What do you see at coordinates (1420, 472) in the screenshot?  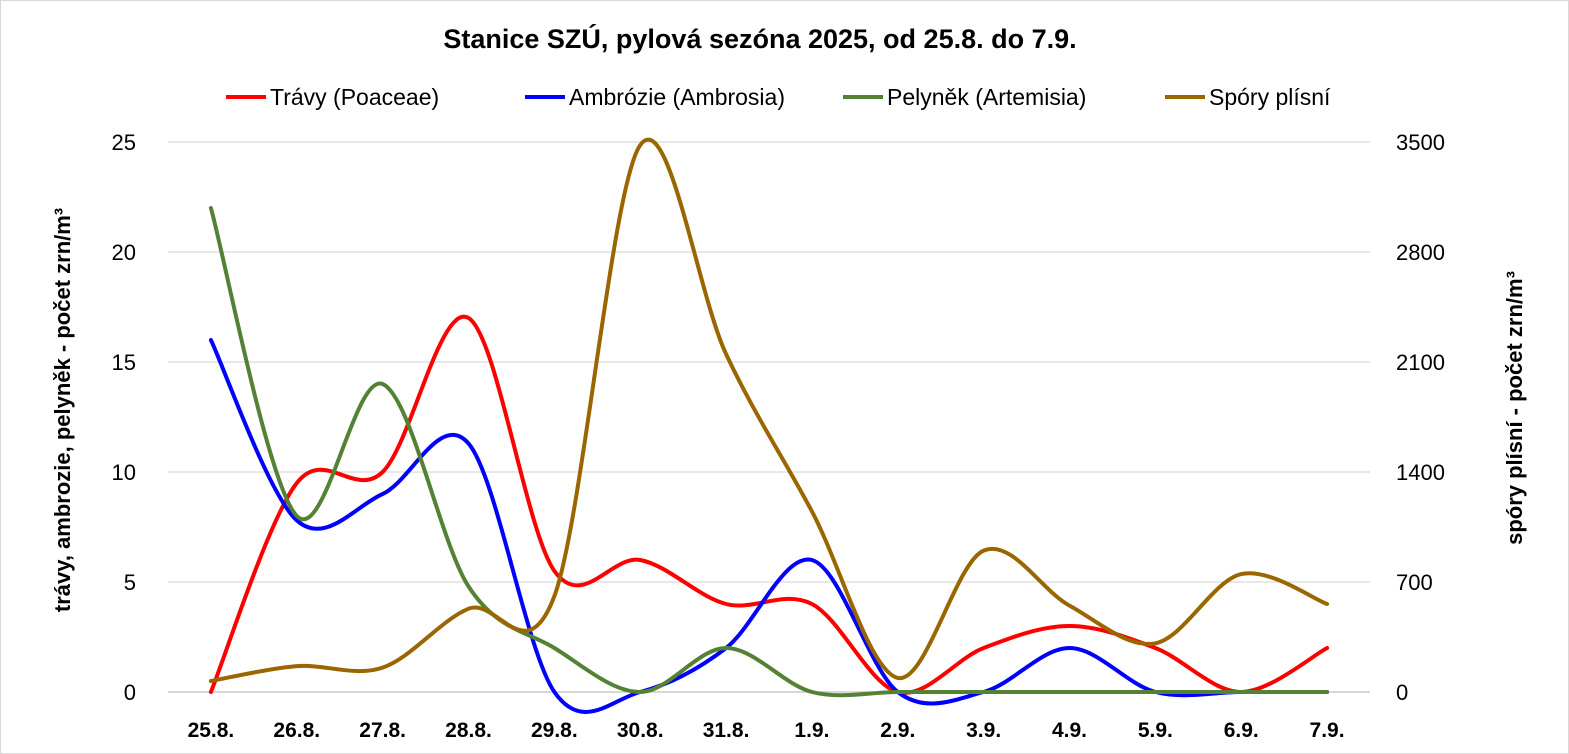 I see `right-y-tick-label: 1400` at bounding box center [1420, 472].